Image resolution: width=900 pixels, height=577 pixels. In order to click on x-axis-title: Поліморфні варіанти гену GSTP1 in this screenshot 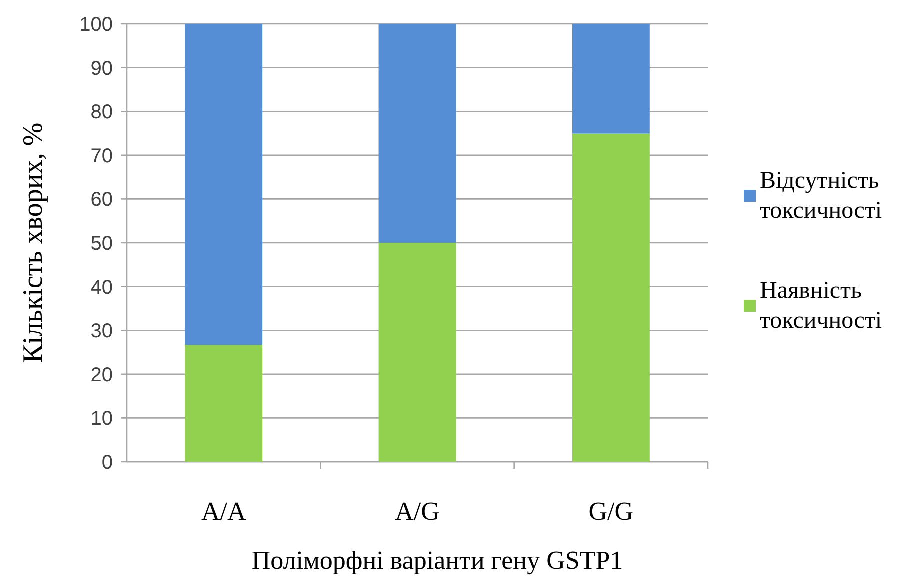, I will do `click(438, 560)`.